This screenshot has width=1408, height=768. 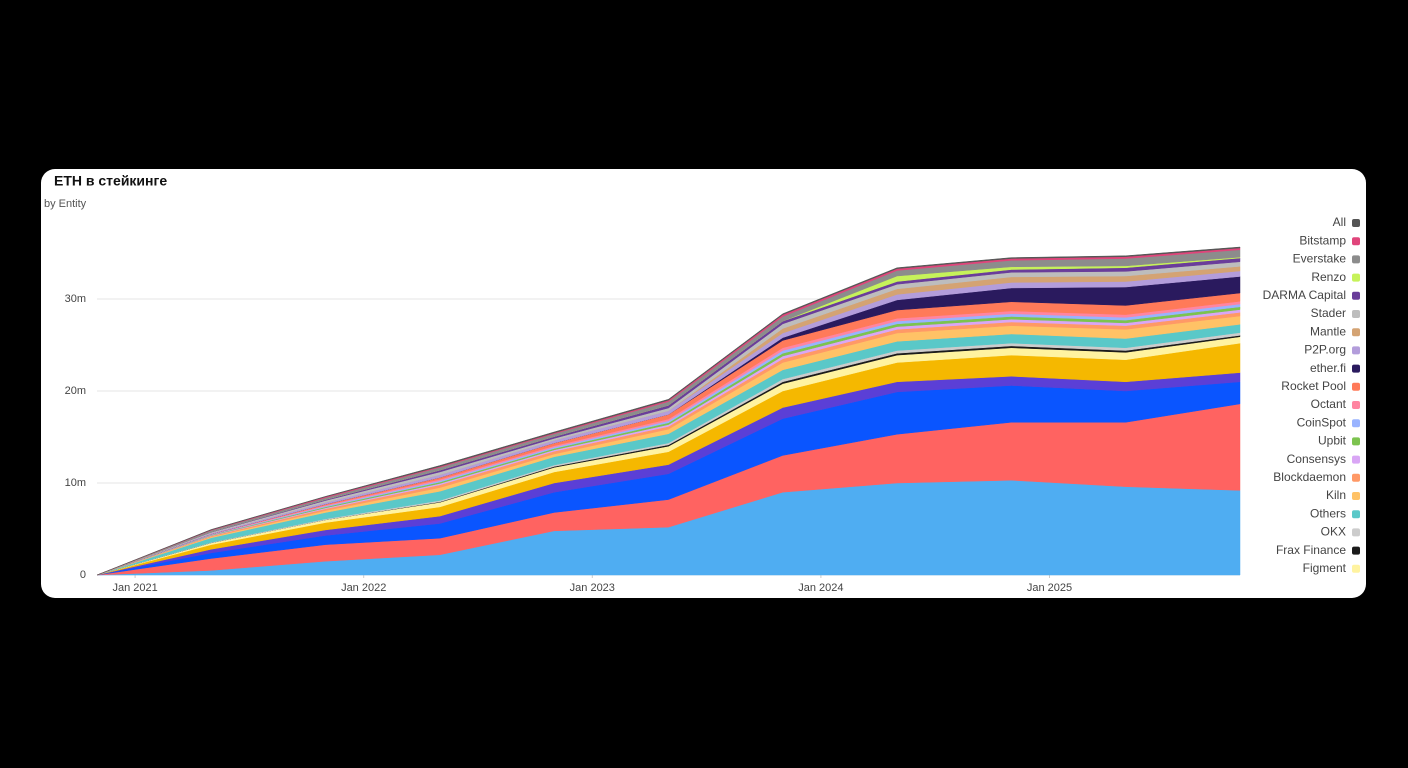 What do you see at coordinates (820, 588) in the screenshot?
I see `x-tick-label: Jan 2024` at bounding box center [820, 588].